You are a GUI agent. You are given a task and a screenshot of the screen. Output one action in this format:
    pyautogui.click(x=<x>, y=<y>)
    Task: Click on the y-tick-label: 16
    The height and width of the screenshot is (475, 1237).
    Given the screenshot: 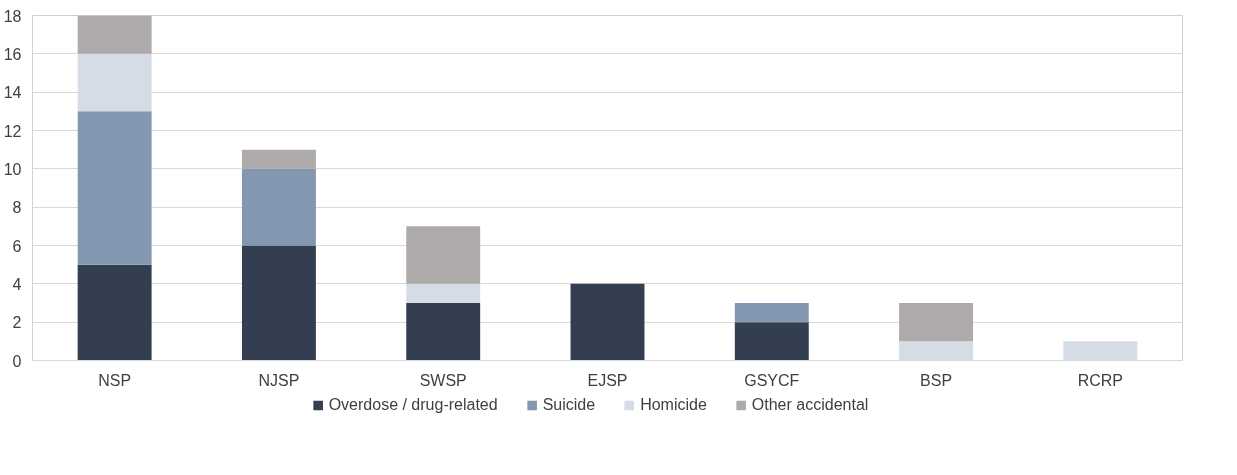 What is the action you would take?
    pyautogui.click(x=12, y=54)
    